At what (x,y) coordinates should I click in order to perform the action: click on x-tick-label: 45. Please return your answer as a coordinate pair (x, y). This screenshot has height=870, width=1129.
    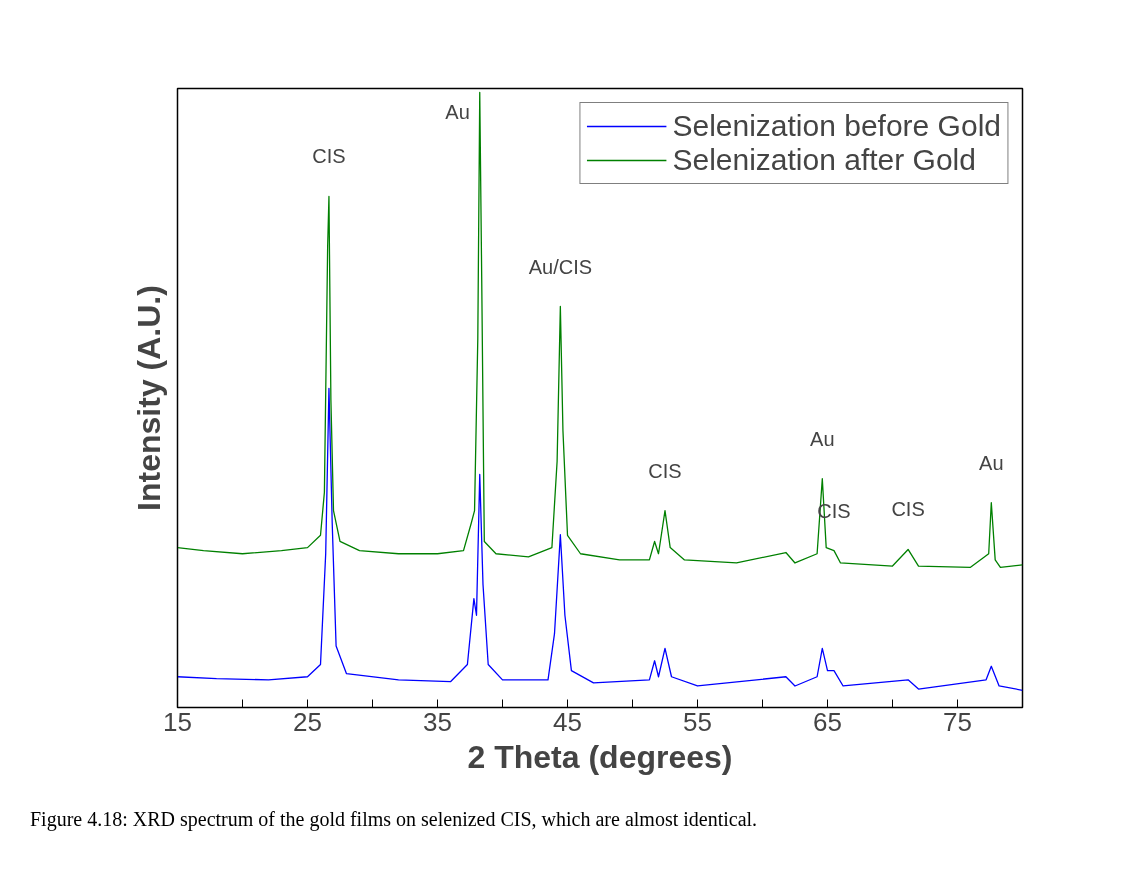
    Looking at the image, I should click on (567, 721).